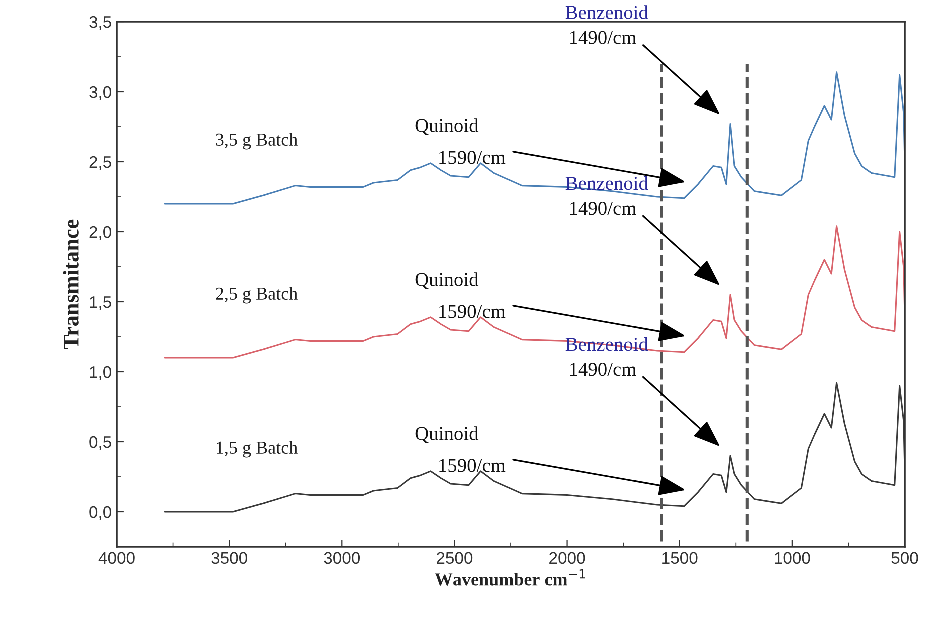 The image size is (930, 633). I want to click on x-axis-title: Wavenumber cm$^{−1}$, so click(510, 577).